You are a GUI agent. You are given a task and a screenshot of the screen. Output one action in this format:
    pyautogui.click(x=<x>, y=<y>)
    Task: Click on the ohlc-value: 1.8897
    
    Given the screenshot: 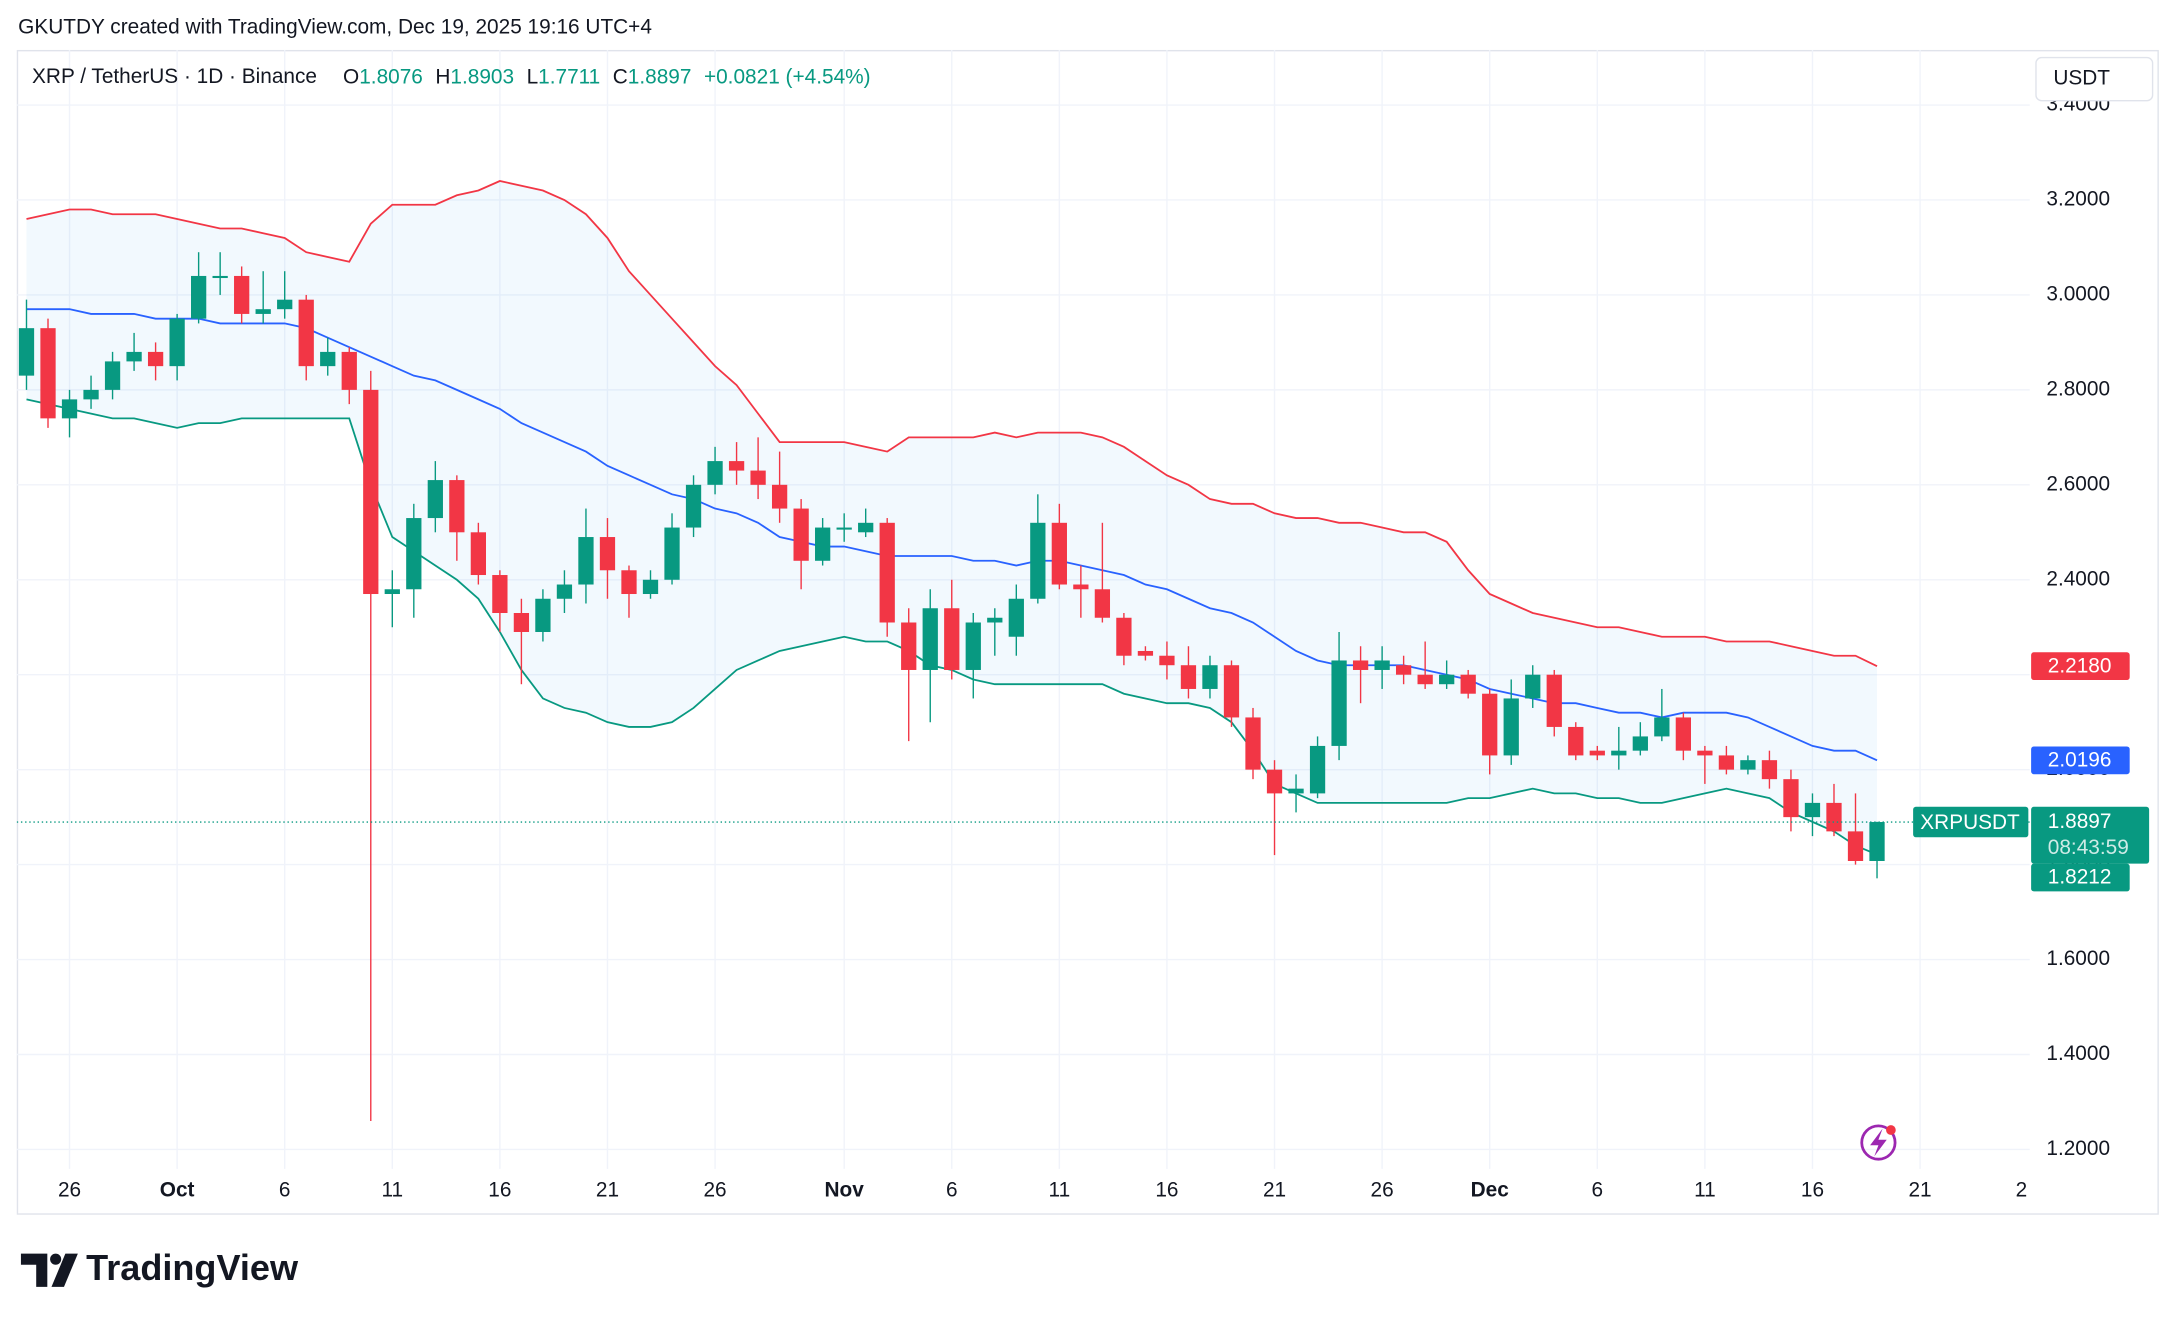 What is the action you would take?
    pyautogui.click(x=660, y=76)
    